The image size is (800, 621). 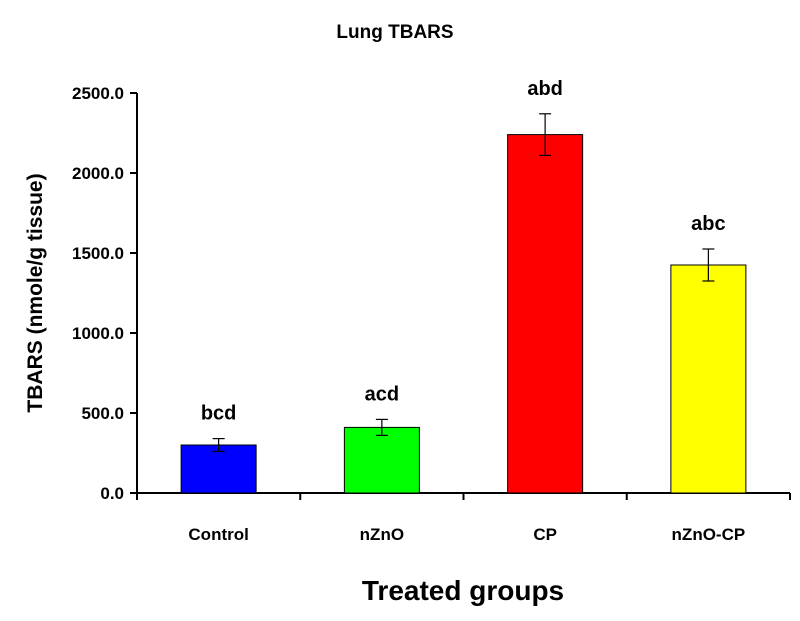 I want to click on significance-label: acd, so click(x=382, y=394).